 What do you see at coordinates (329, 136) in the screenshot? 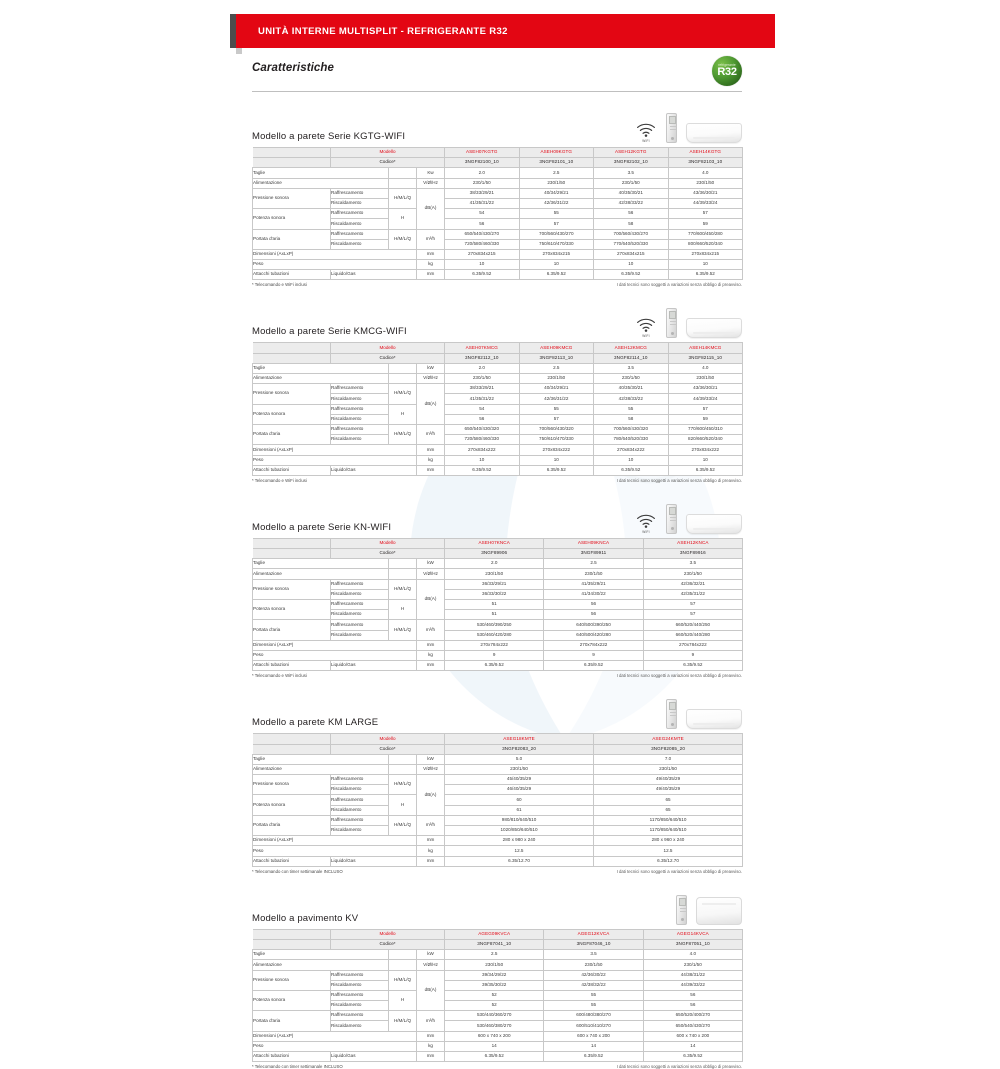
I see `section-title: Modello a parete Serie KGTG-WIFI` at bounding box center [329, 136].